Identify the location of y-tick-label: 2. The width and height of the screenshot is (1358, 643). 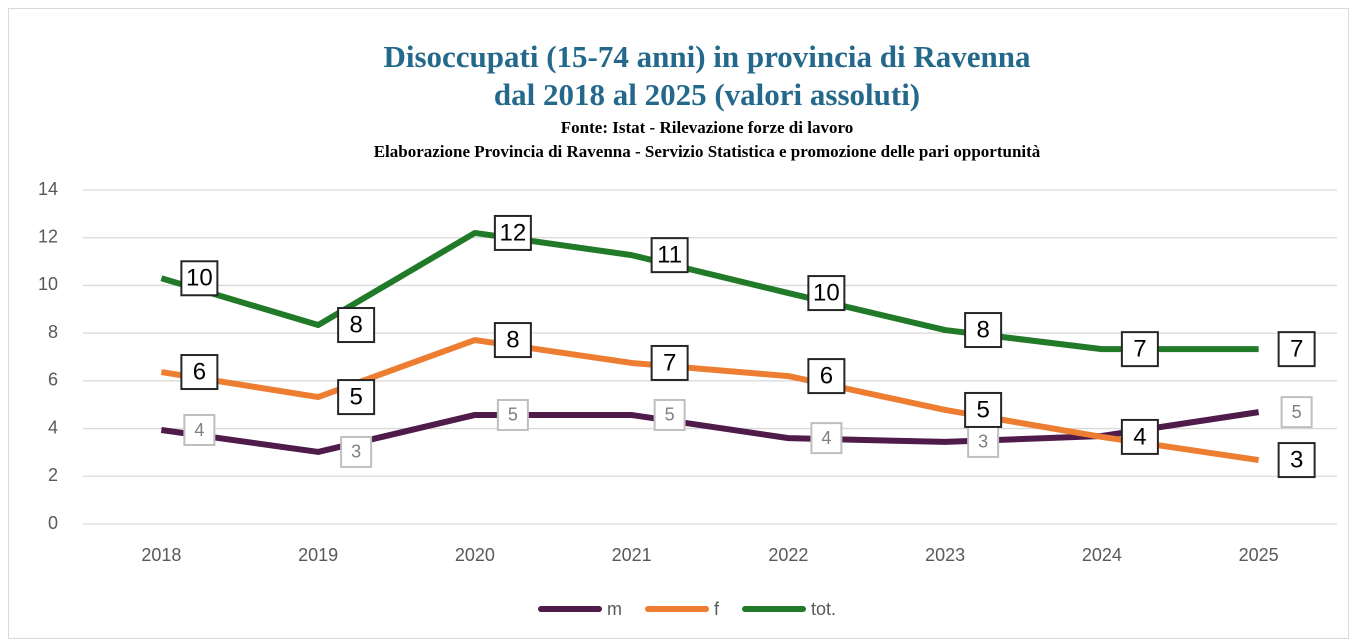
(53, 475).